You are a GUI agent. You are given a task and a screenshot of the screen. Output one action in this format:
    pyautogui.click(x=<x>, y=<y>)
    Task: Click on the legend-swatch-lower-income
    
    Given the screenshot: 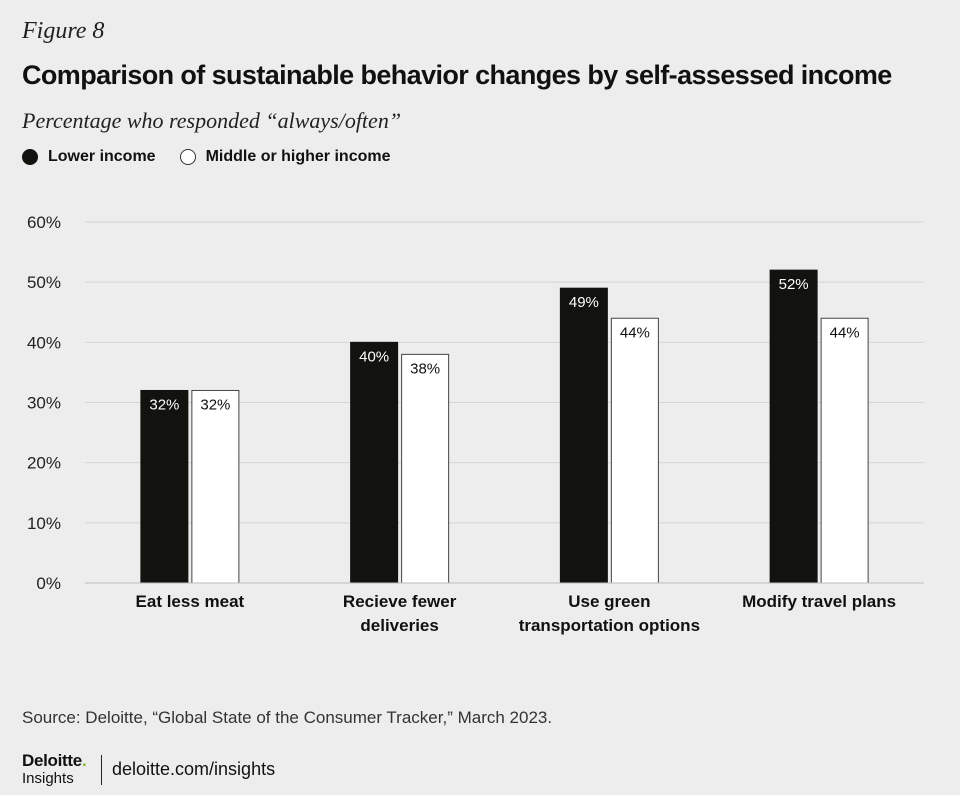 What is the action you would take?
    pyautogui.click(x=30, y=157)
    